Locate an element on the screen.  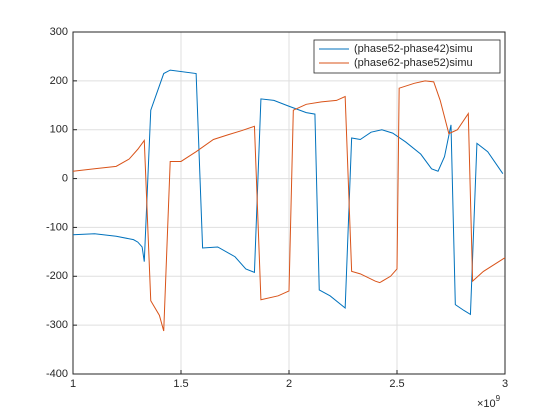
y-tick-label: -200 is located at coordinates (57, 276).